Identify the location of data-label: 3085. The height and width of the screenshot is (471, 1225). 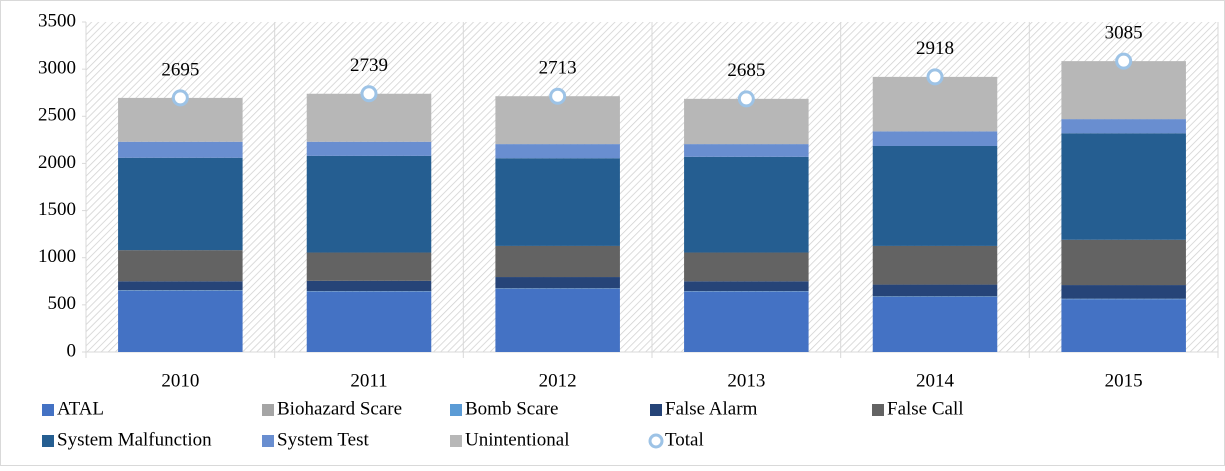
(1124, 32).